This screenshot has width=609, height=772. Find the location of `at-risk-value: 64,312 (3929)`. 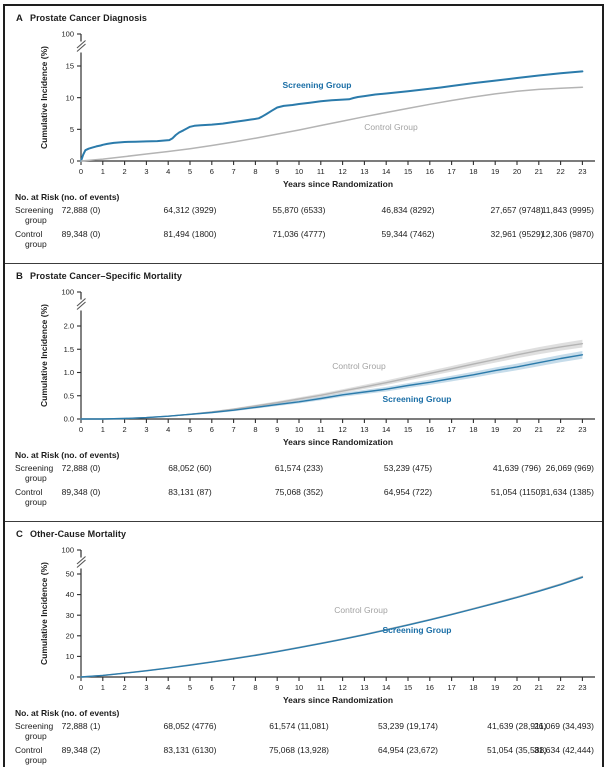

at-risk-value: 64,312 (3929) is located at coordinates (190, 210).